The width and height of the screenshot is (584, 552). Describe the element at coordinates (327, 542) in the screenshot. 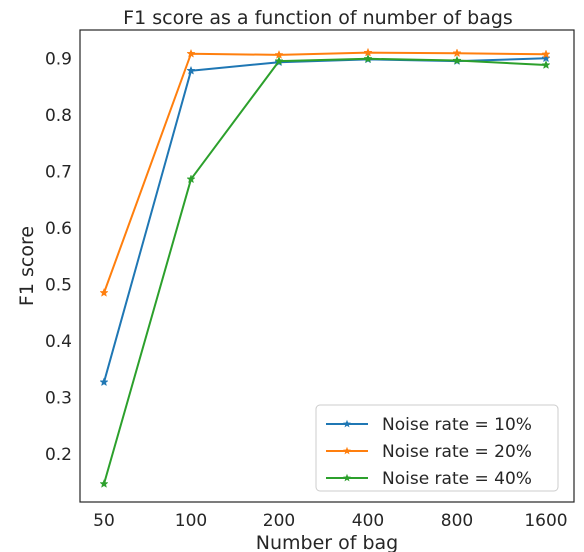

I see `x-axis-label: Number of bag` at that location.